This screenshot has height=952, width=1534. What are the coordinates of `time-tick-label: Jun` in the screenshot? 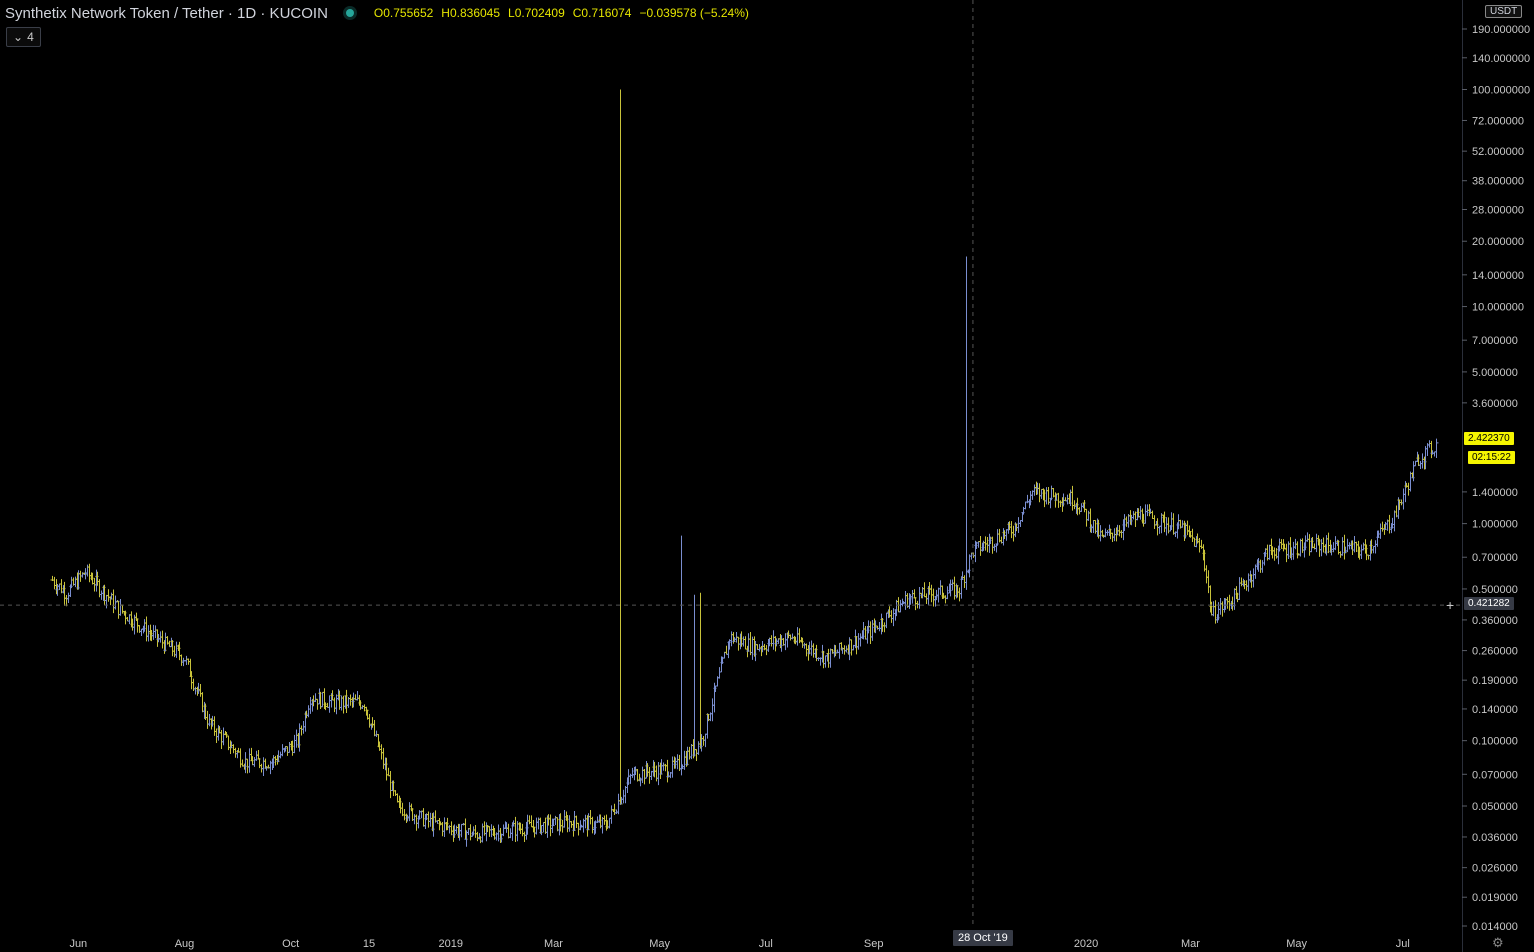 It's located at (78, 944).